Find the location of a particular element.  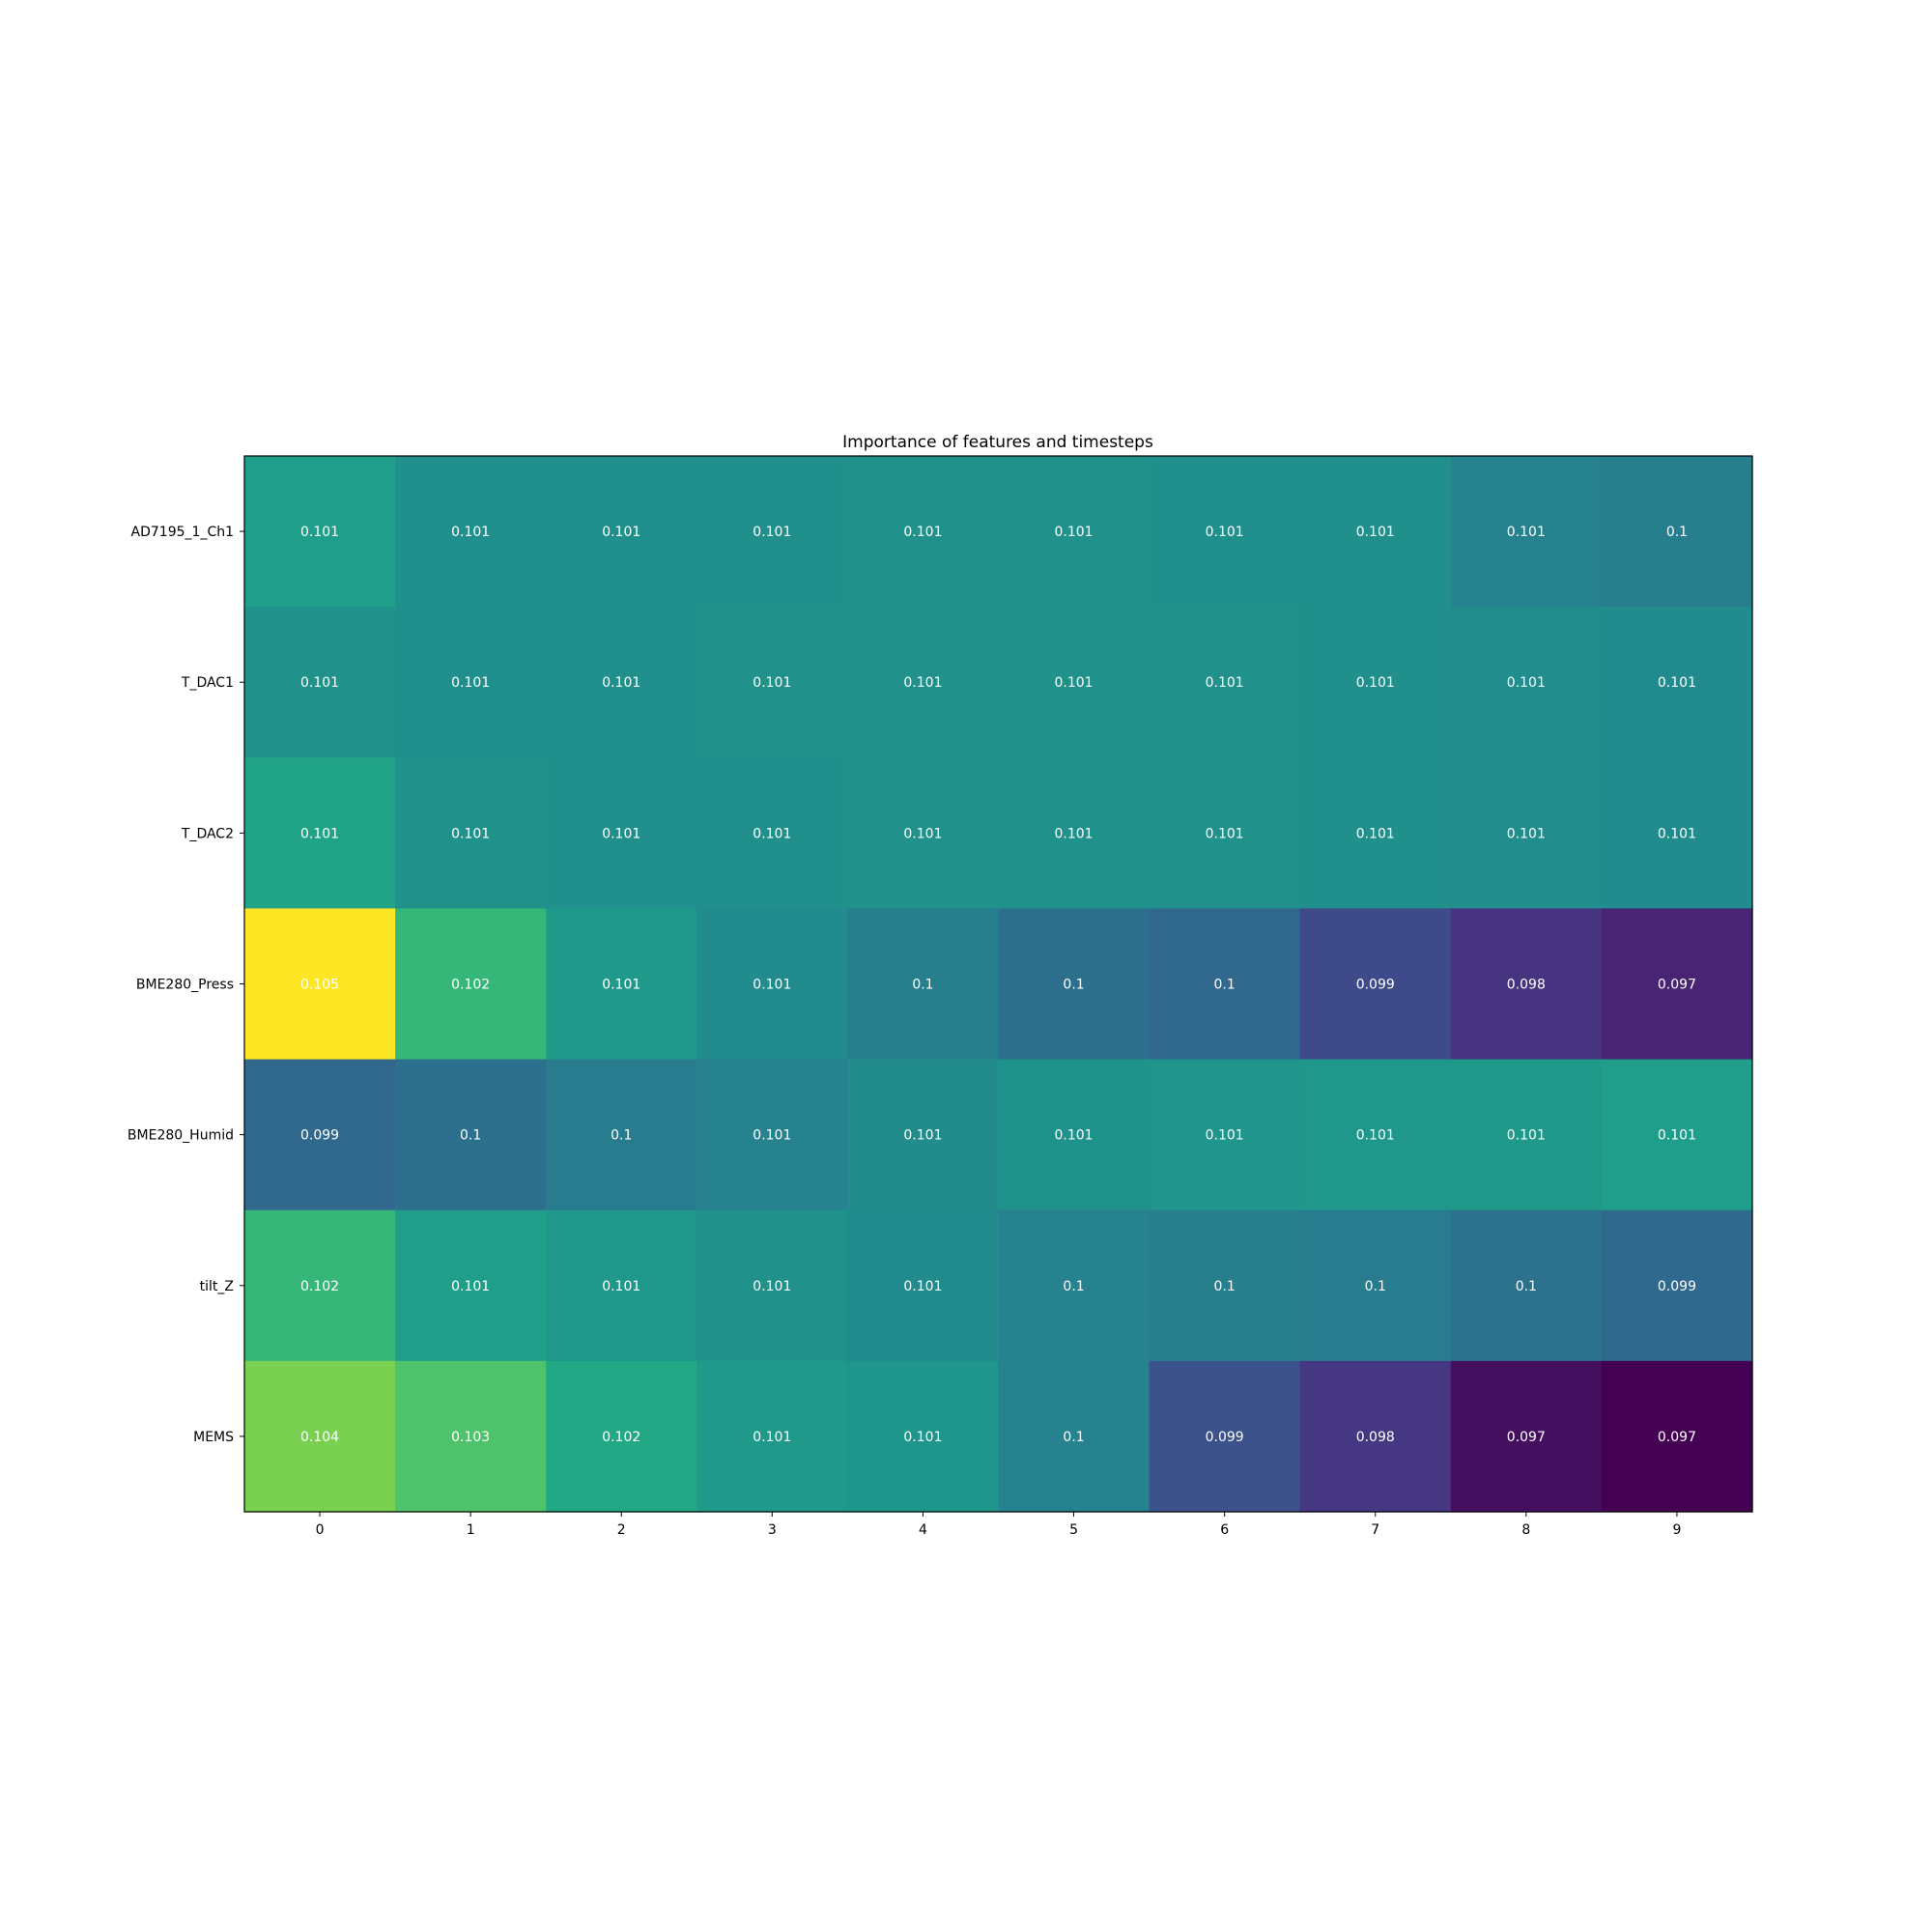

cell-value-label: 0.105 is located at coordinates (319, 985).